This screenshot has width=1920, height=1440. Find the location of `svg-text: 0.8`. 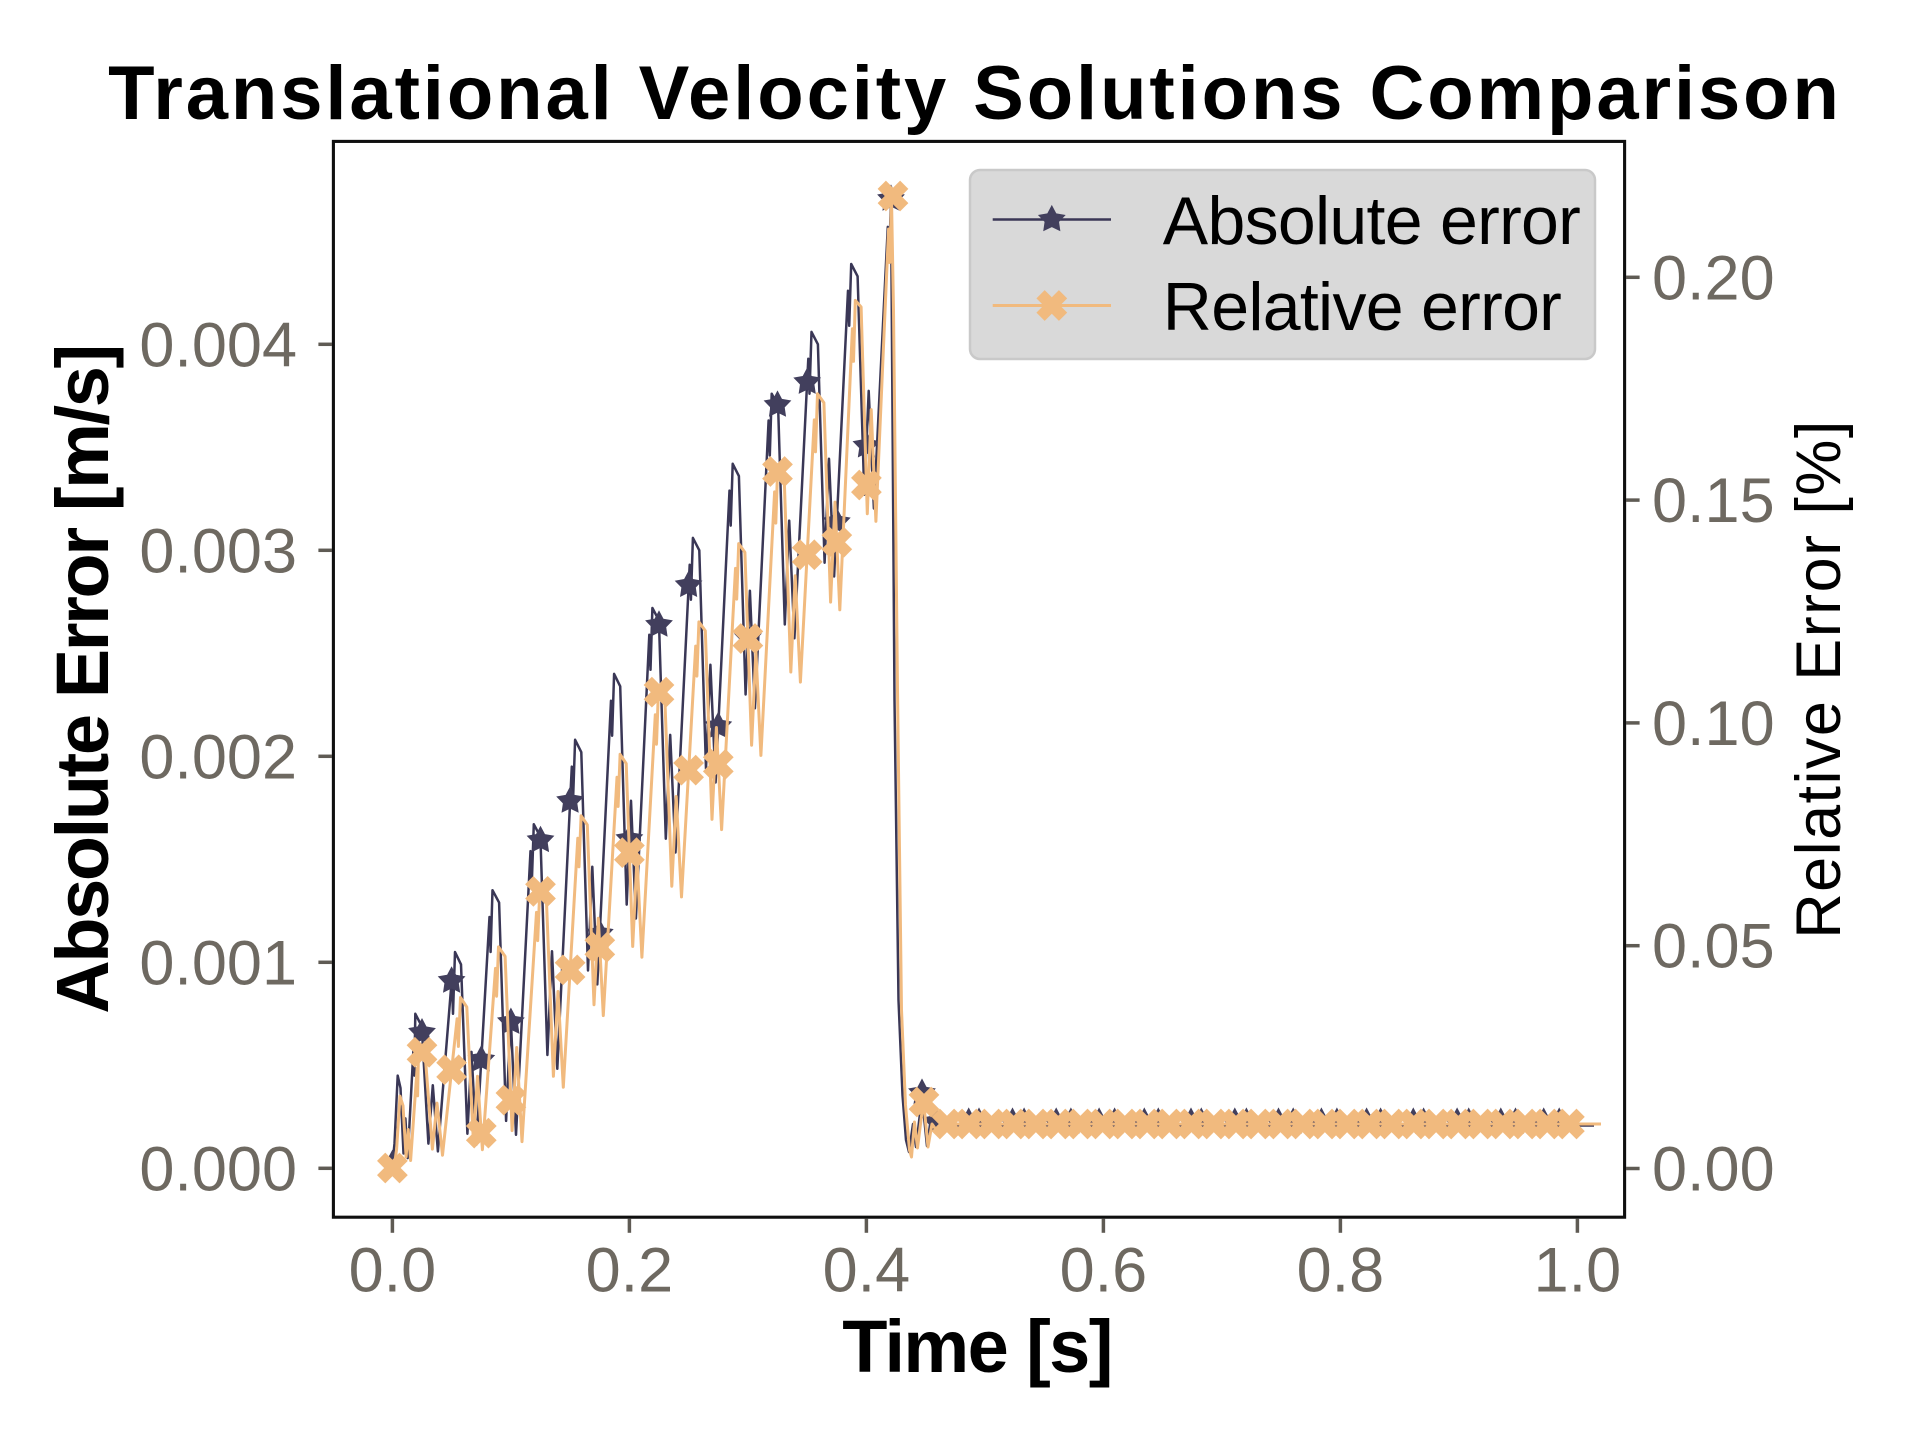

svg-text: 0.8 is located at coordinates (1341, 1271).